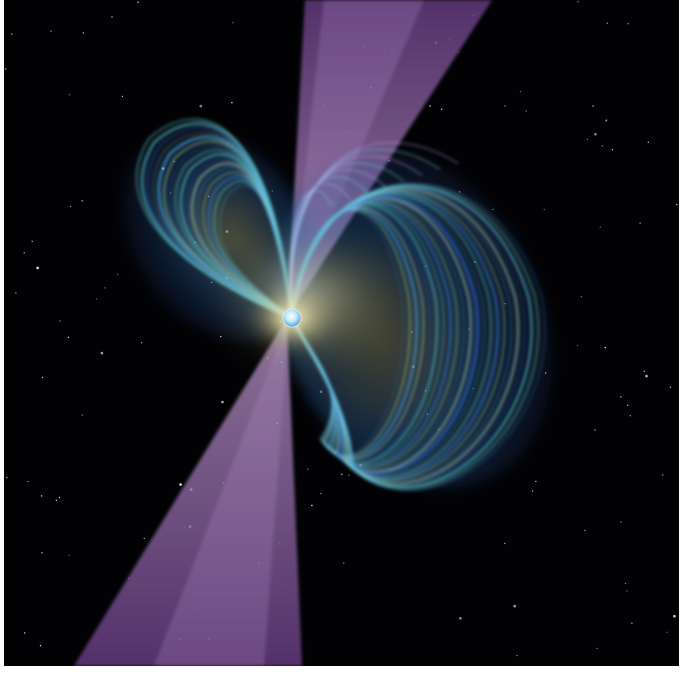  What do you see at coordinates (304, 300) in the screenshot?
I see `core-glow` at bounding box center [304, 300].